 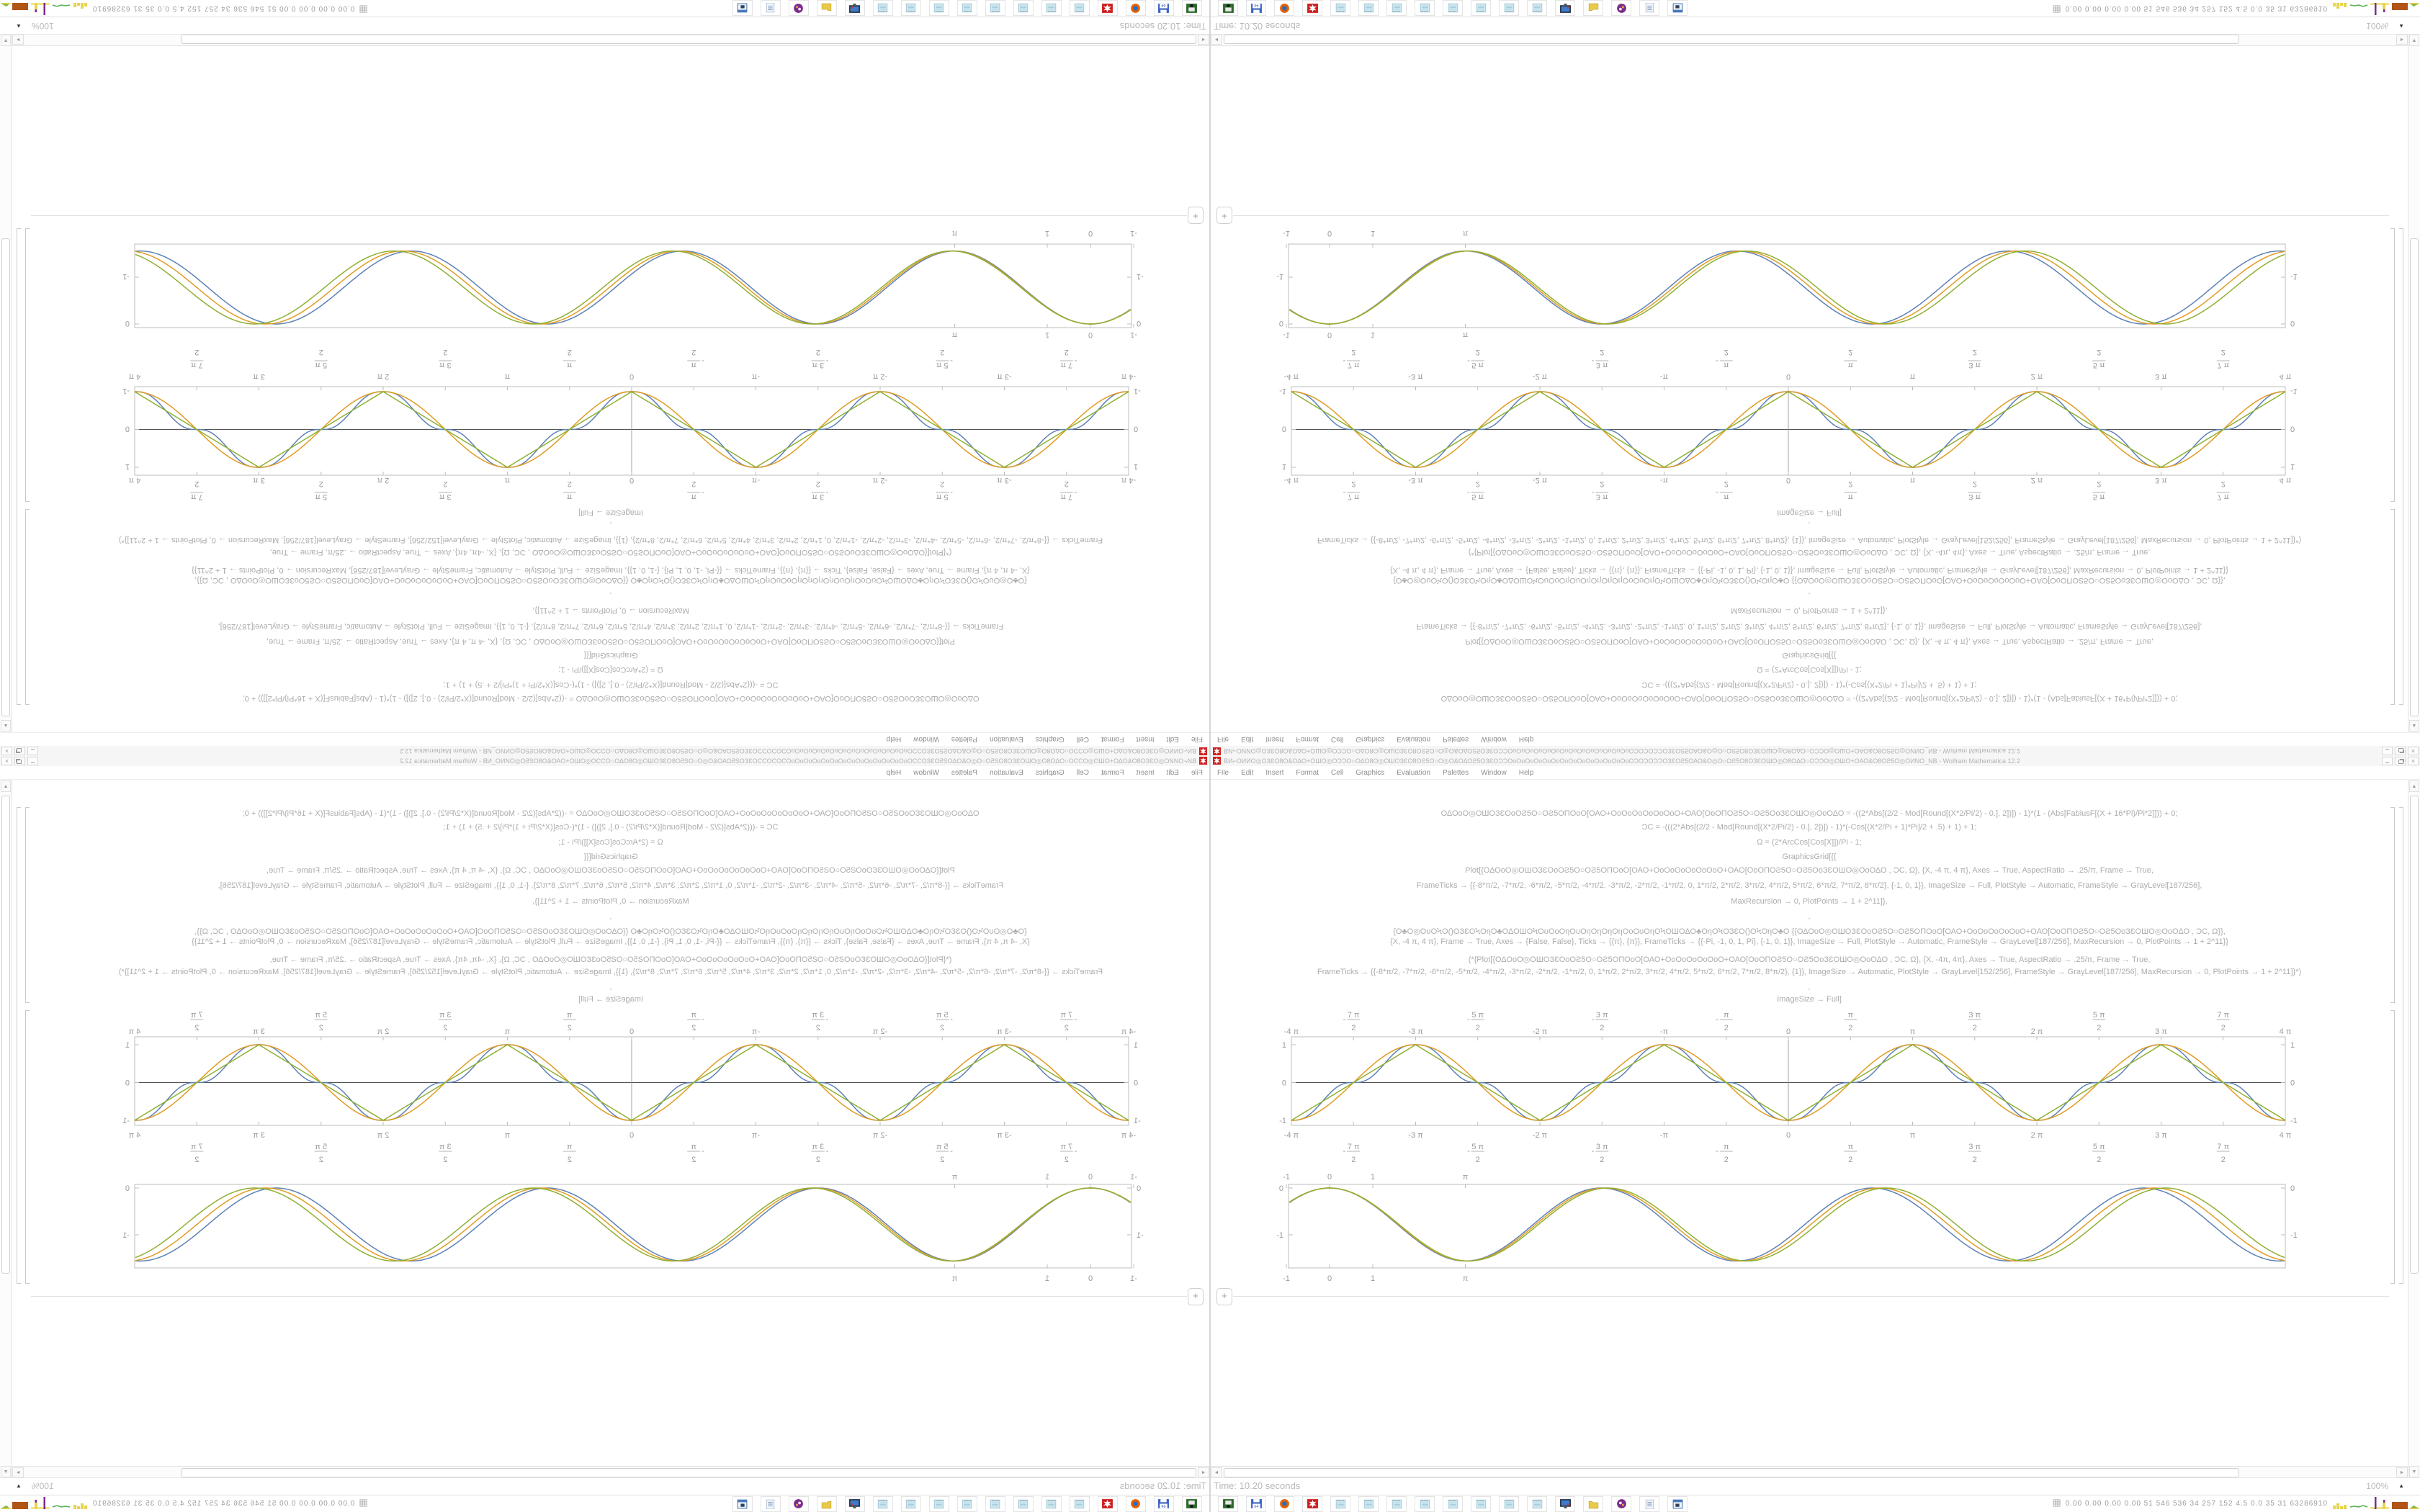 What do you see at coordinates (2414, 786) in the screenshot?
I see `scroll-up-button: ▲` at bounding box center [2414, 786].